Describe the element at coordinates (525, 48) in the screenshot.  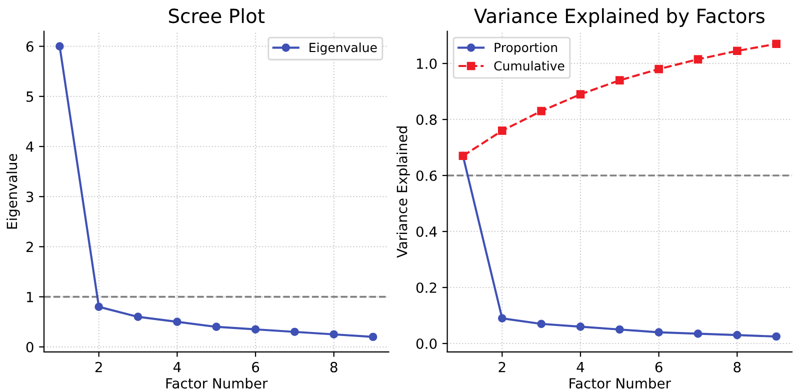
I see `legend-label: Proportion` at that location.